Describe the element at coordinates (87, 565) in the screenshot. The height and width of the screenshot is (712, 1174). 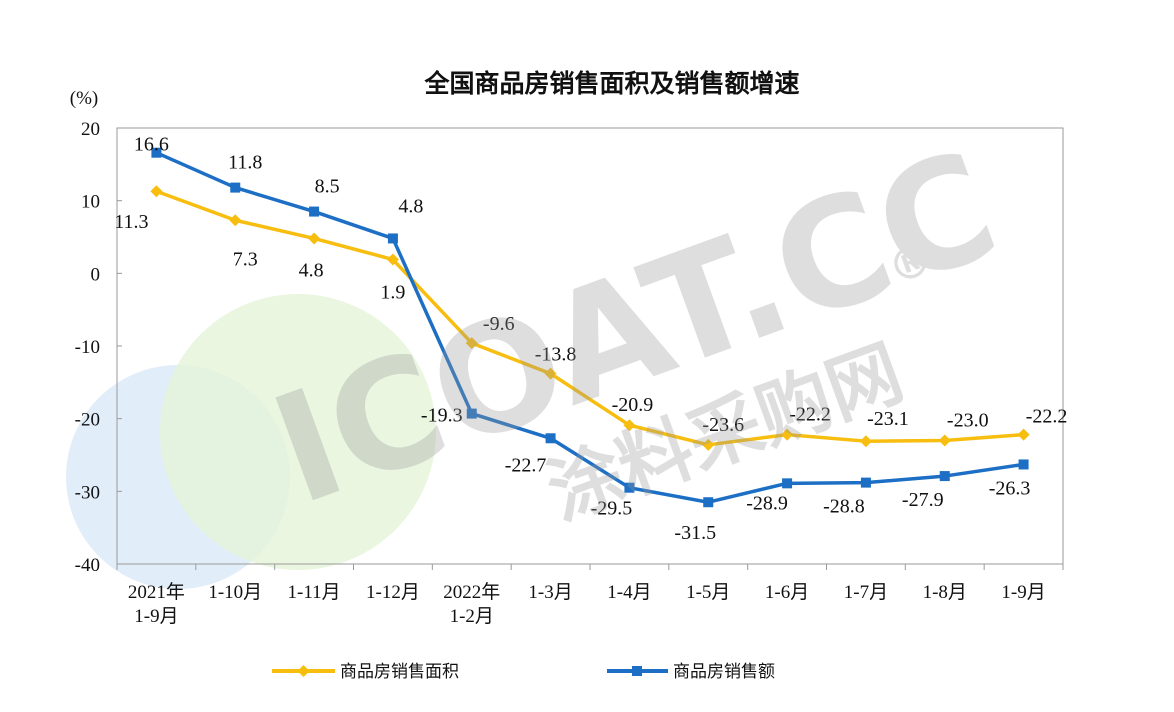
I see `y-tick-label: -40` at that location.